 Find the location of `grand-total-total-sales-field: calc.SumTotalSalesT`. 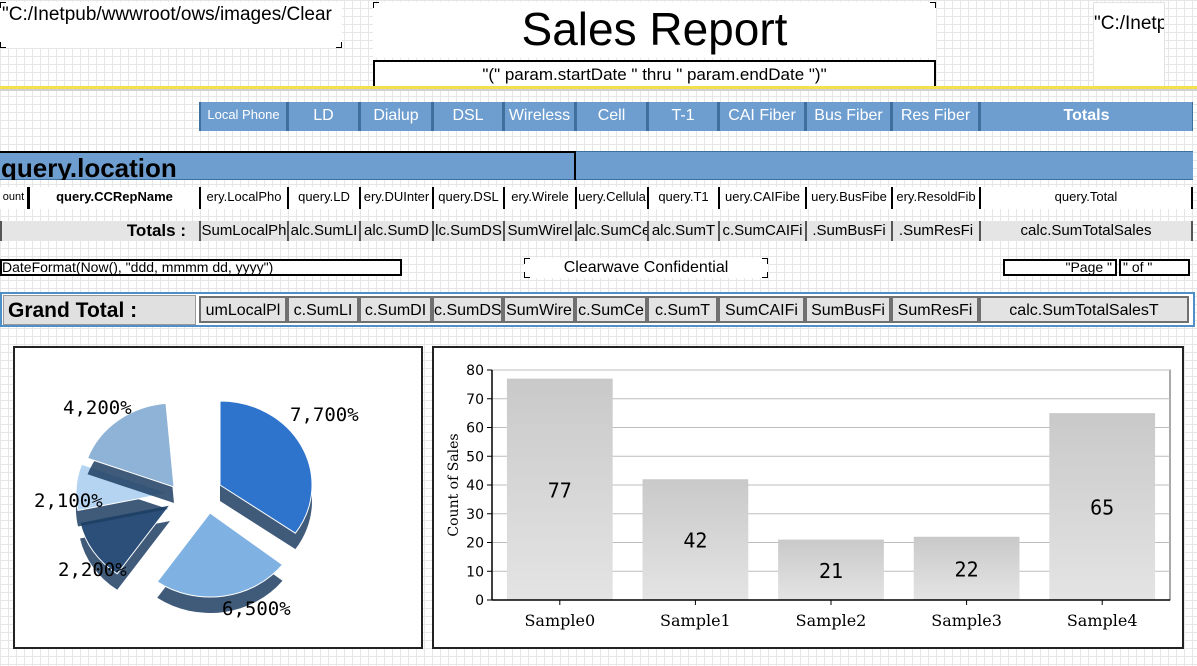

grand-total-total-sales-field: calc.SumTotalSalesT is located at coordinates (1084, 309).